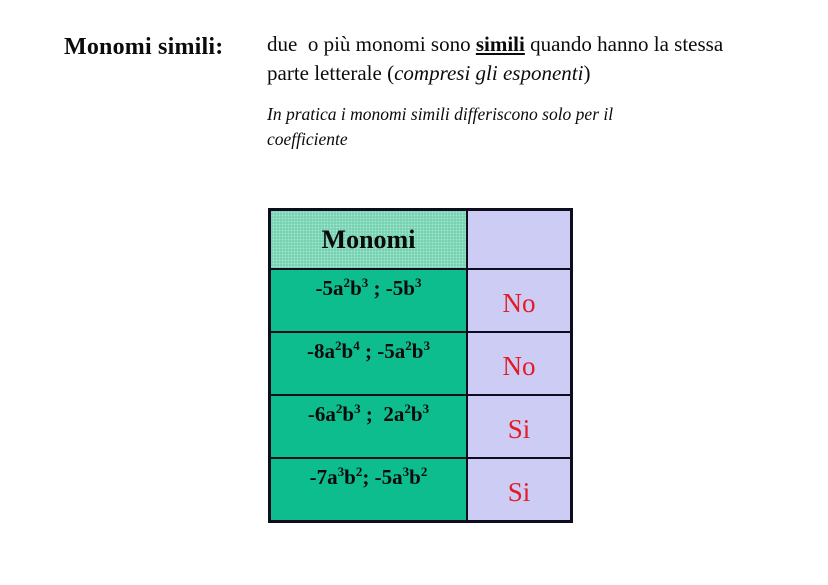 The width and height of the screenshot is (828, 585). I want to click on table-row: -5a2b3 ; -5b3 No, so click(420, 300).